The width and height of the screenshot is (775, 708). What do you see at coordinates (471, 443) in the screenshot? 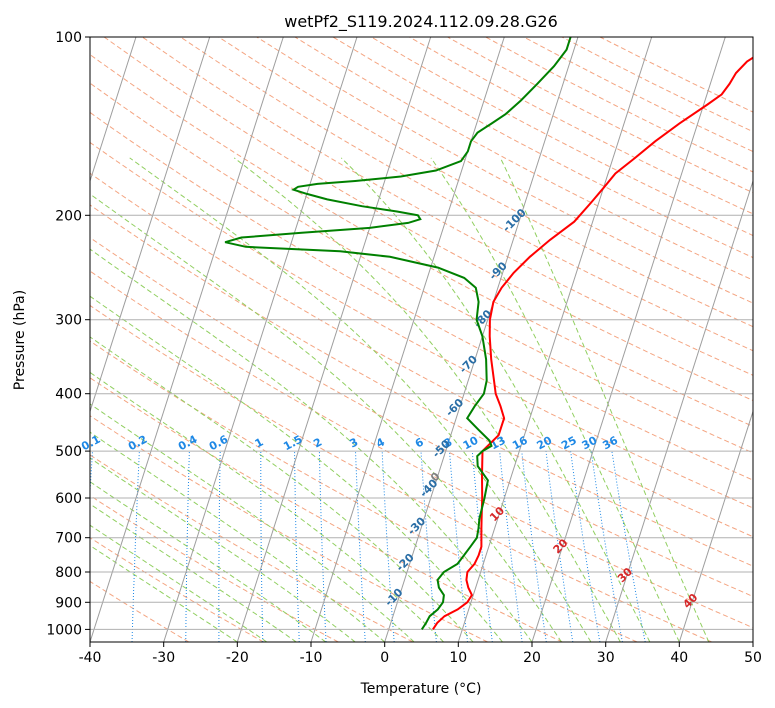
I see `mixing-ratio-label: 10` at bounding box center [471, 443].